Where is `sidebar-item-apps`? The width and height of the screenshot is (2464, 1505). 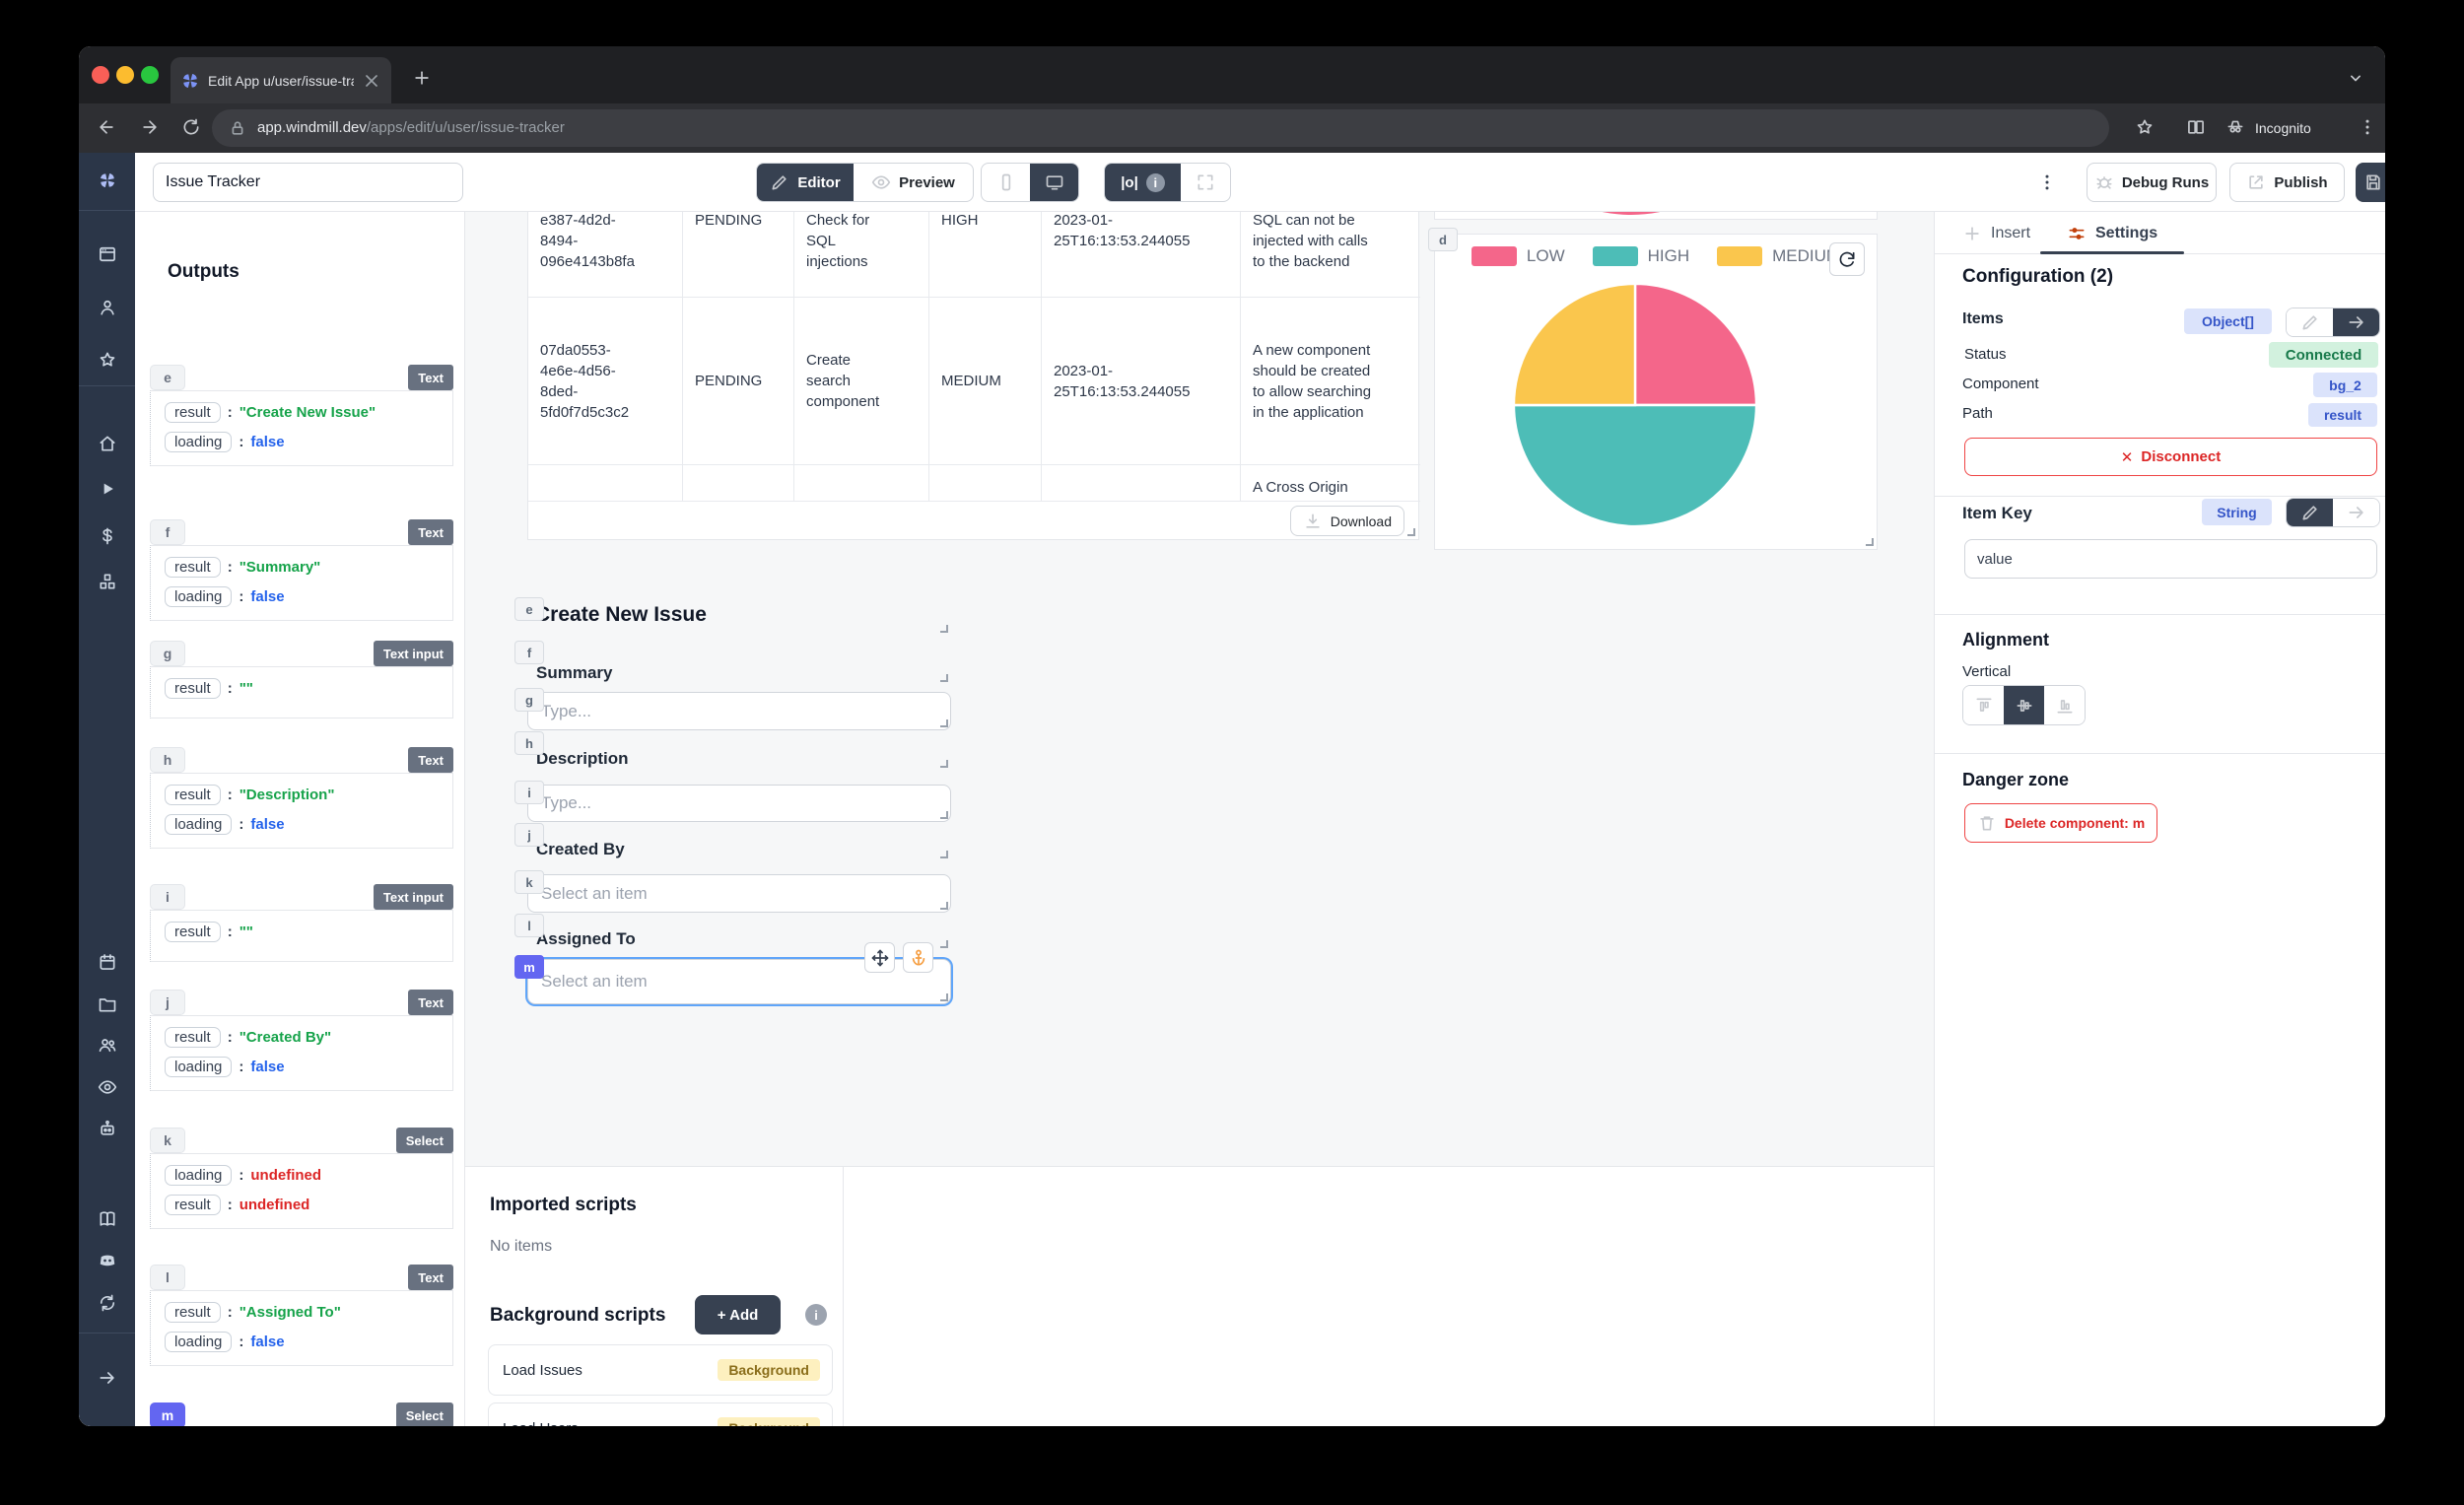
sidebar-item-apps is located at coordinates (107, 255).